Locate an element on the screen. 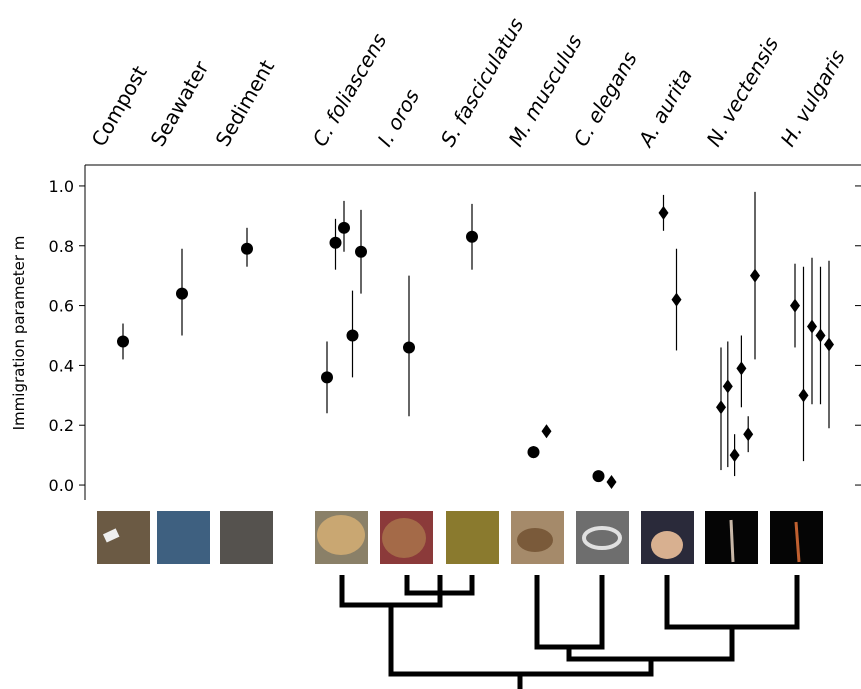 The image size is (861, 689). category-label: Sediment is located at coordinates (245, 103).